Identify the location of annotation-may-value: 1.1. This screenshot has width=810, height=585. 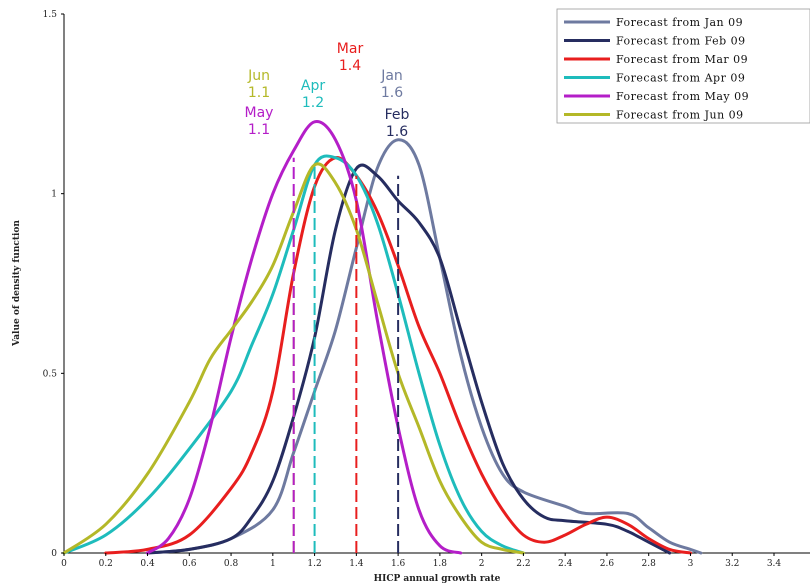
(259, 130).